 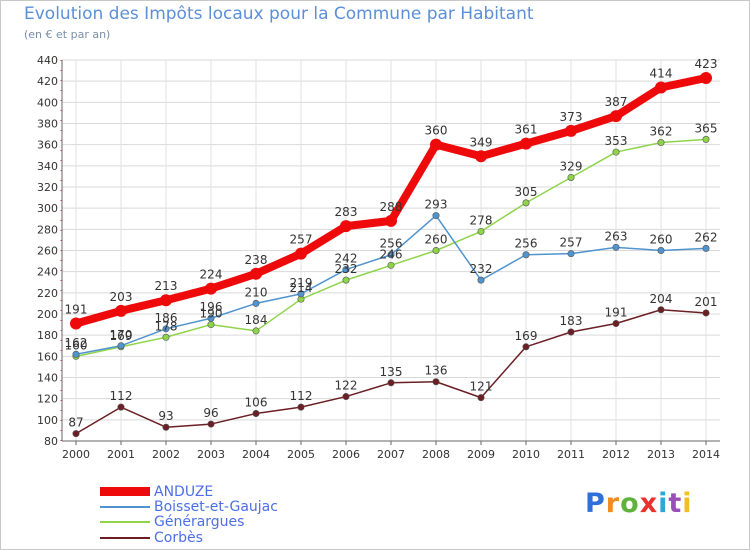 What do you see at coordinates (481, 220) in the screenshot?
I see `data-label: 278` at bounding box center [481, 220].